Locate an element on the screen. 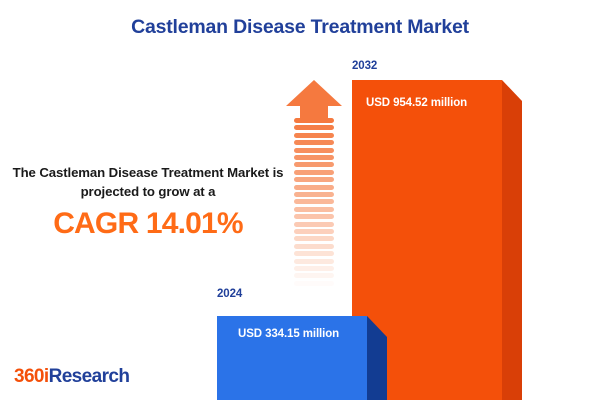 The width and height of the screenshot is (600, 400). arrow-segment-stack is located at coordinates (314, 207).